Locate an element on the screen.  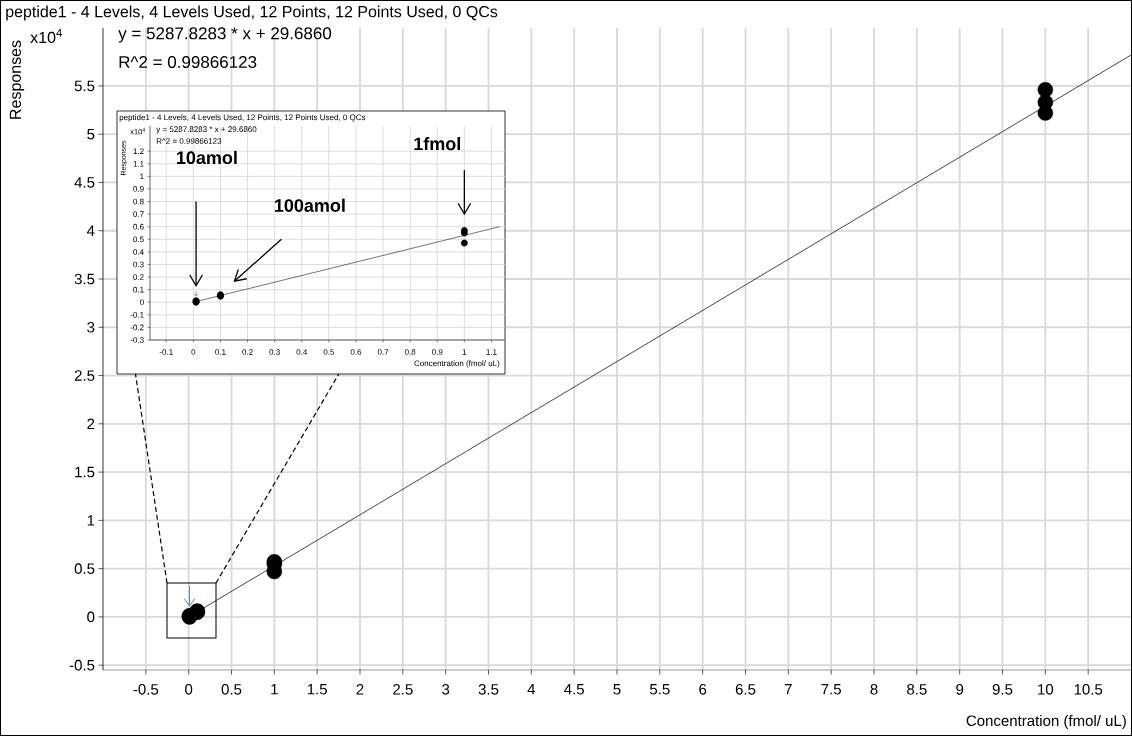
x-tick-label: 0.3 is located at coordinates (274, 352).